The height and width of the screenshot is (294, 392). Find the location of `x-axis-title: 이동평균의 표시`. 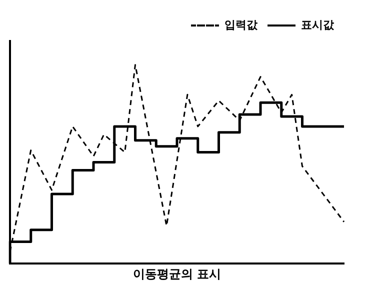

x-axis-title: 이동평균의 표시 is located at coordinates (177, 273).